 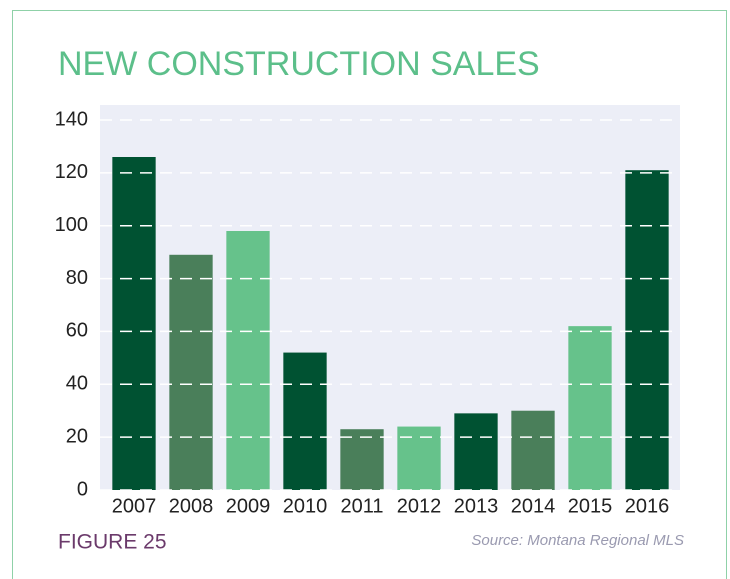 I want to click on x-tick-label: 2014, so click(x=533, y=506).